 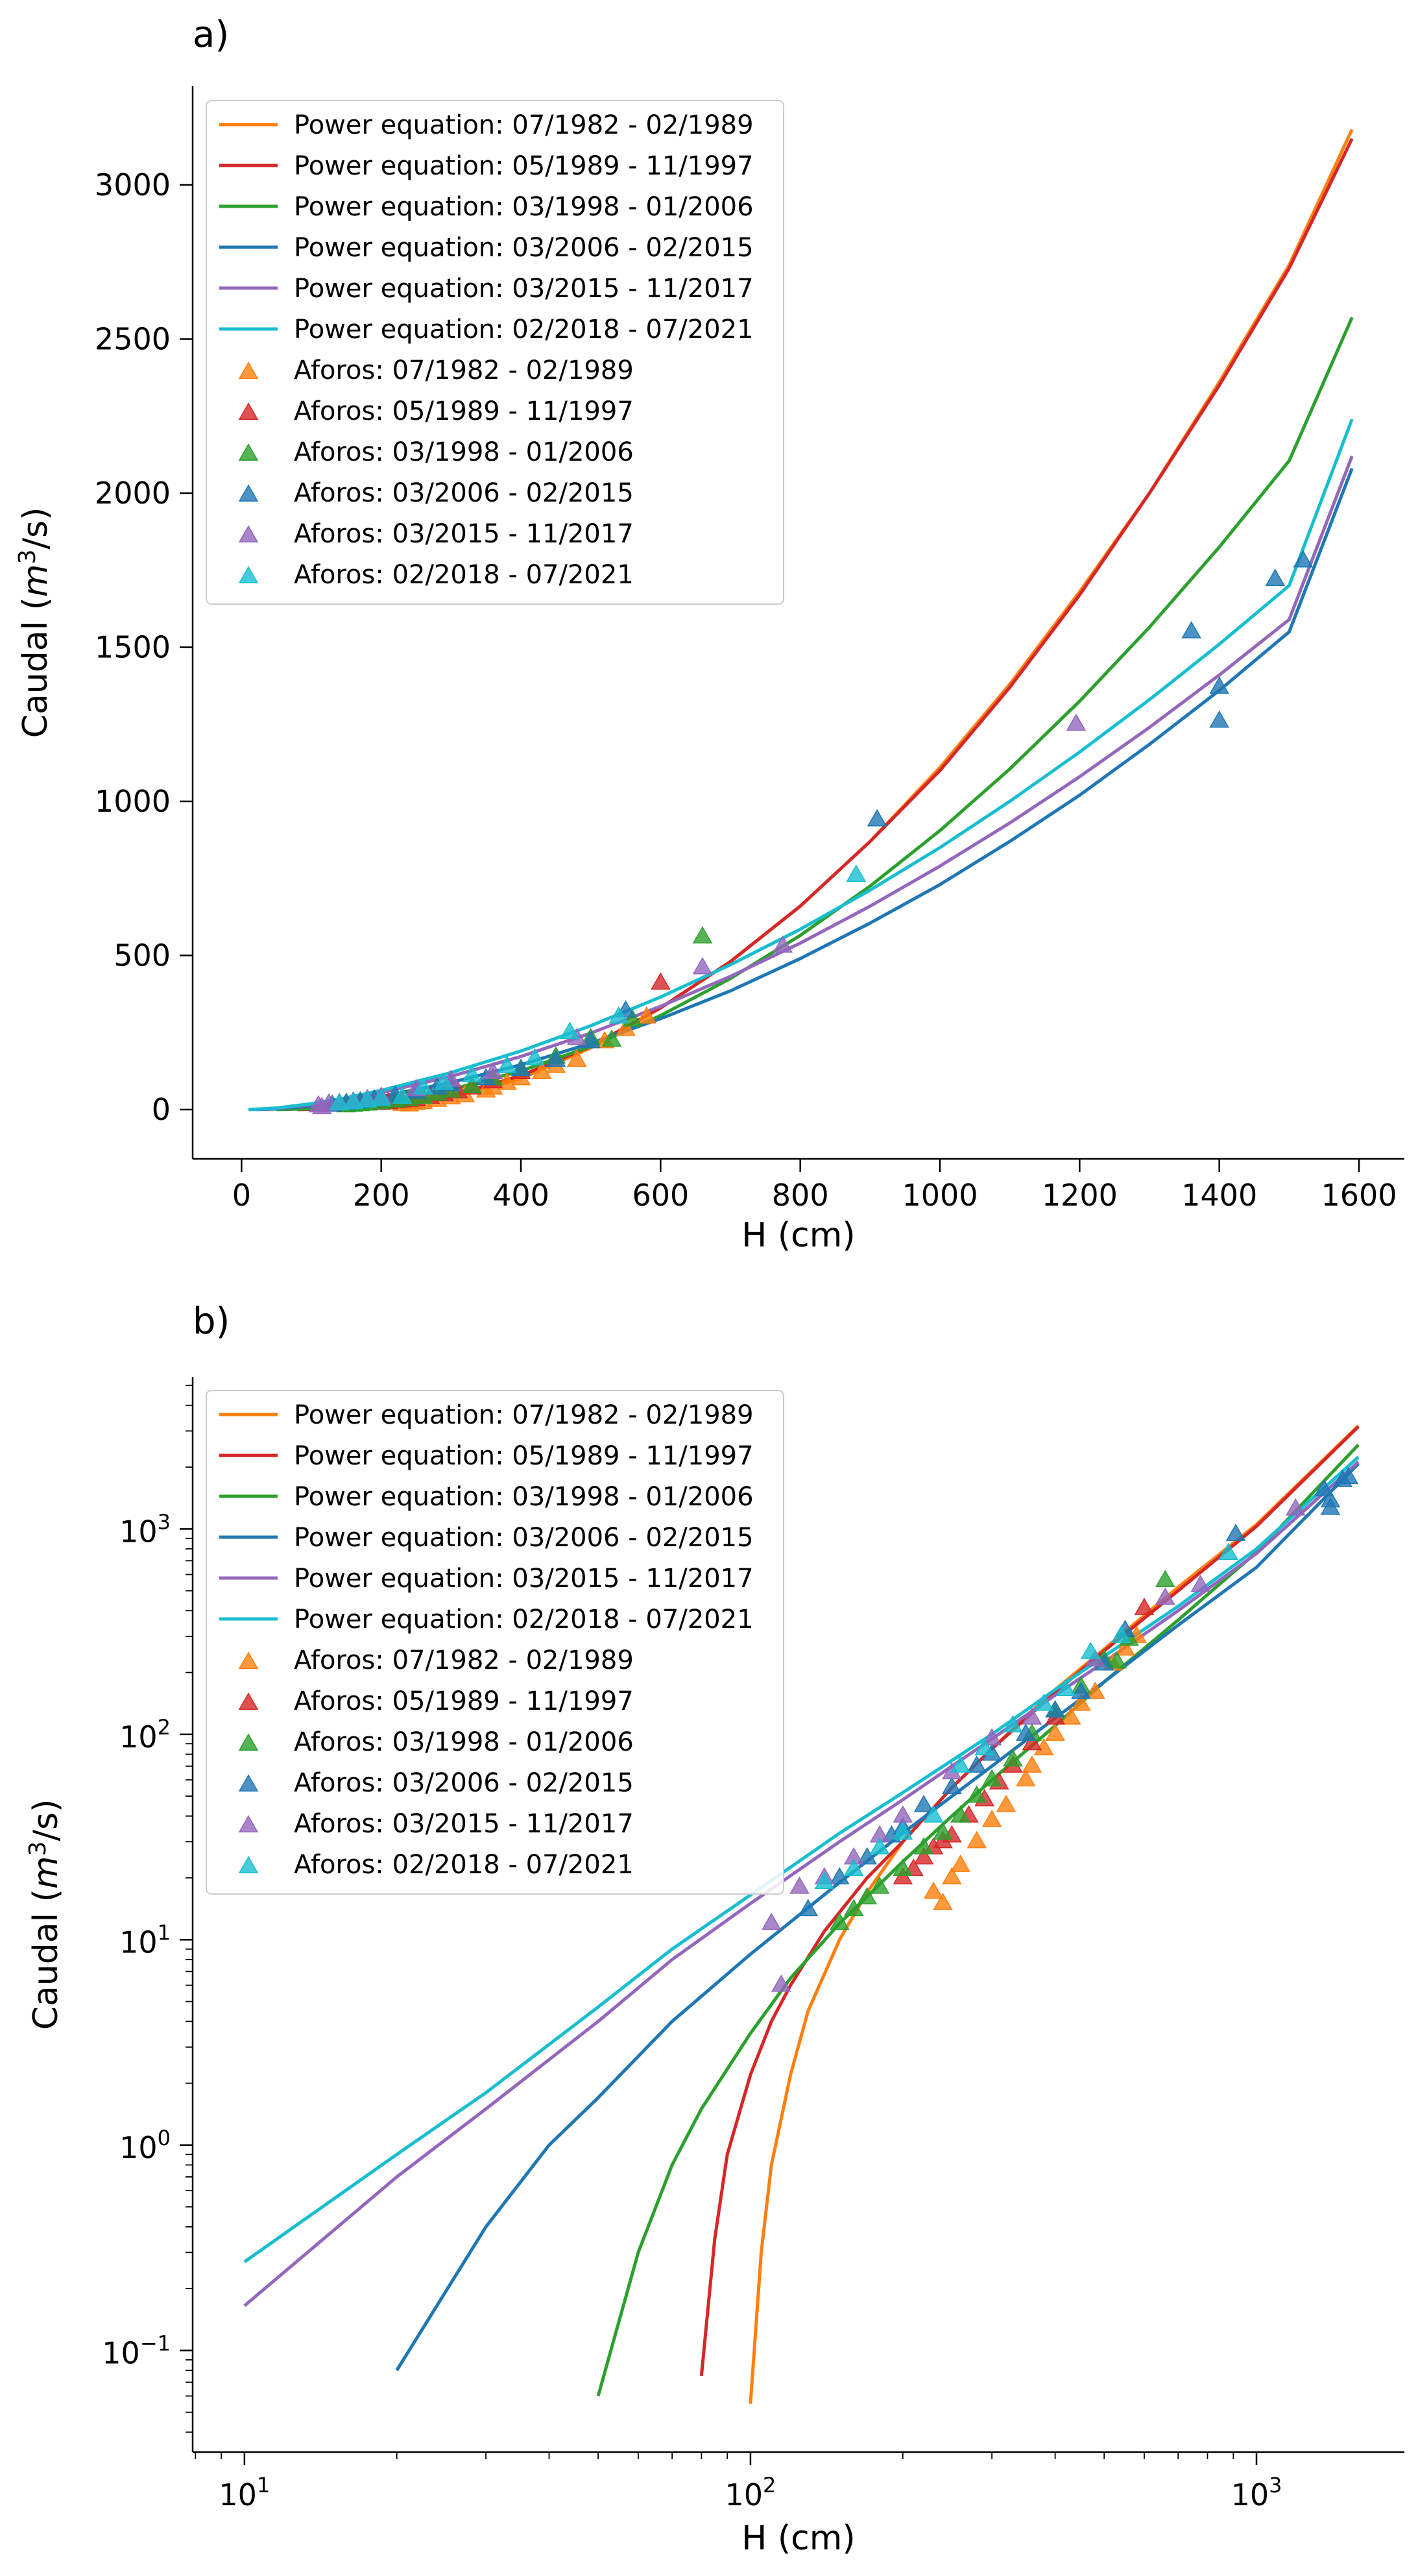 I want to click on legend-label: Aforos: 03/1998 - 01/2006, so click(x=464, y=452).